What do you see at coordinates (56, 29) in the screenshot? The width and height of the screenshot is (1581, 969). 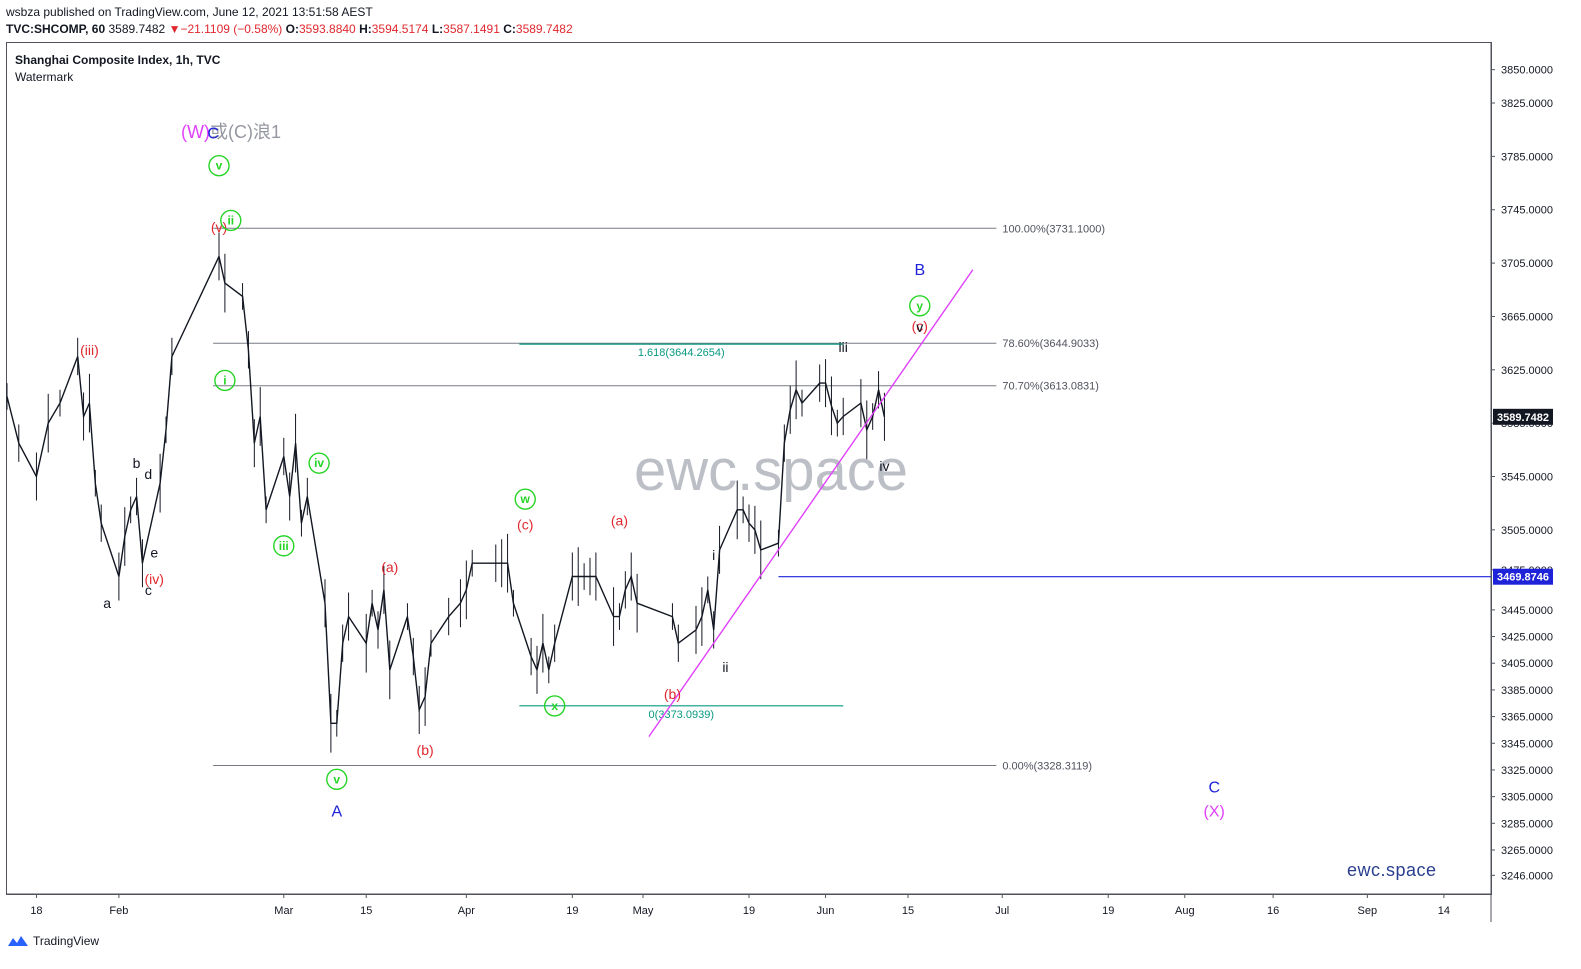 I see `symbol-name: TVC:SHCOMP, 60` at bounding box center [56, 29].